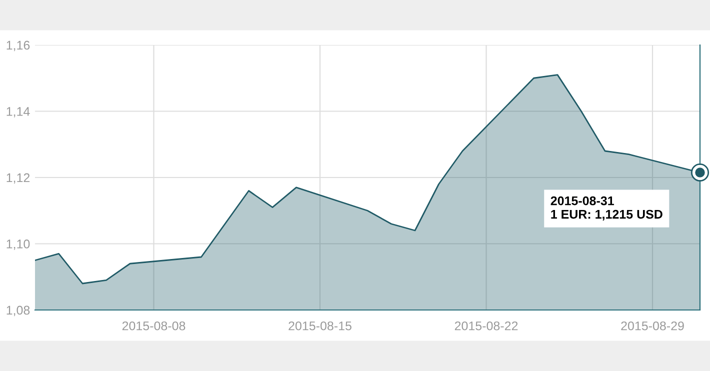  I want to click on annotation: 2015-08-31 1 EUR: 1,1215 USD, so click(606, 208).